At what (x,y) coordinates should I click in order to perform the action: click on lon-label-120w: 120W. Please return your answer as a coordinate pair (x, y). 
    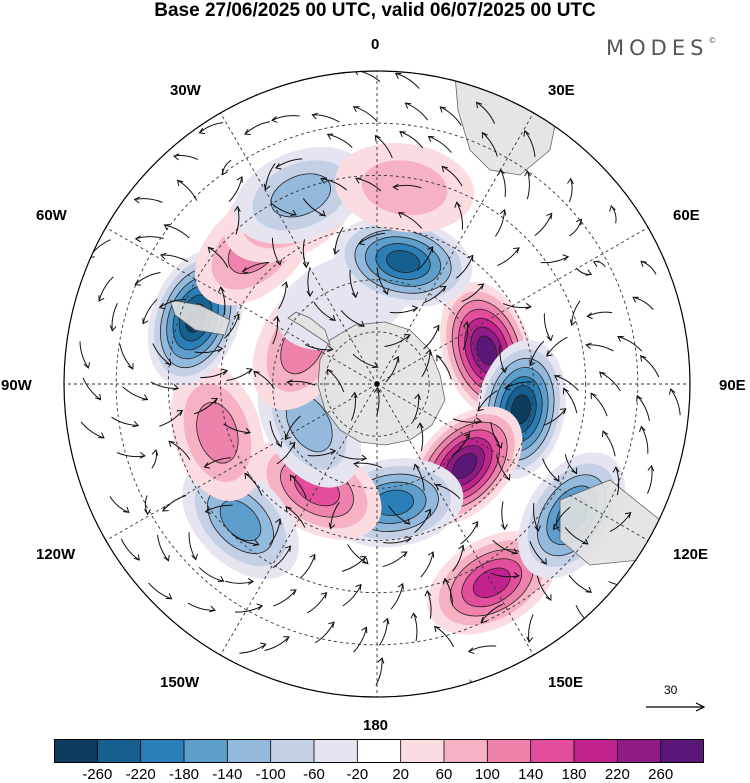
    Looking at the image, I should click on (56, 554).